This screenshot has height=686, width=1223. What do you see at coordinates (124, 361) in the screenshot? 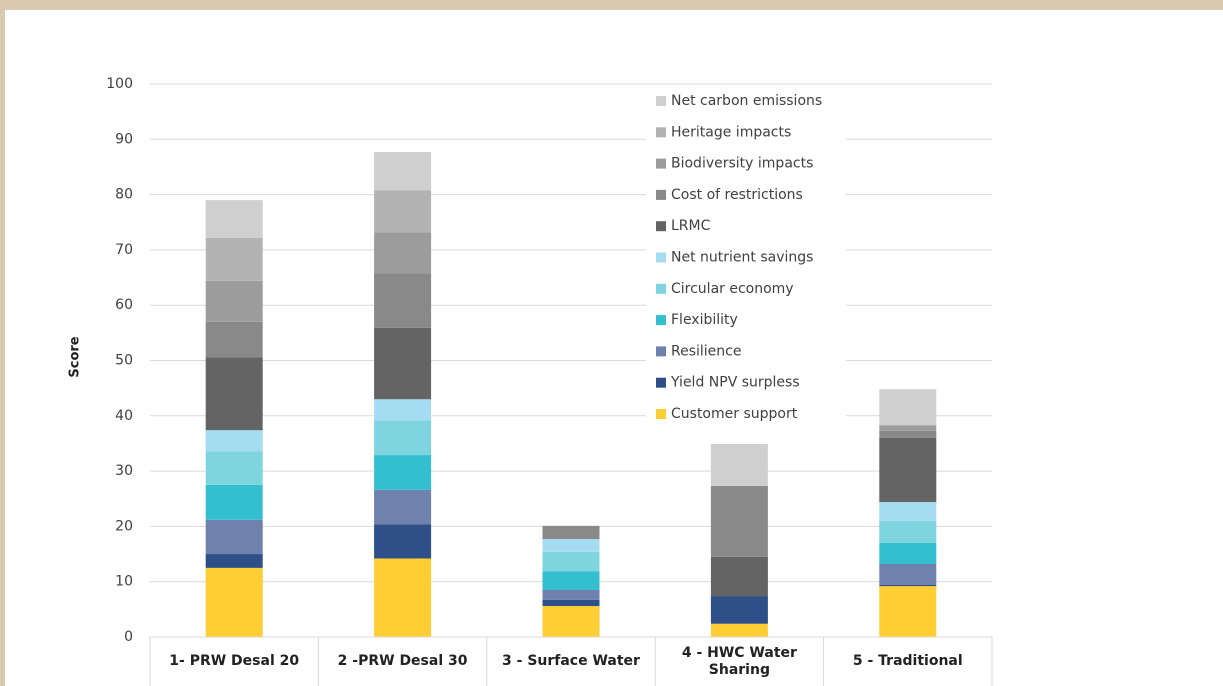
I see `y-tick-label: 50` at bounding box center [124, 361].